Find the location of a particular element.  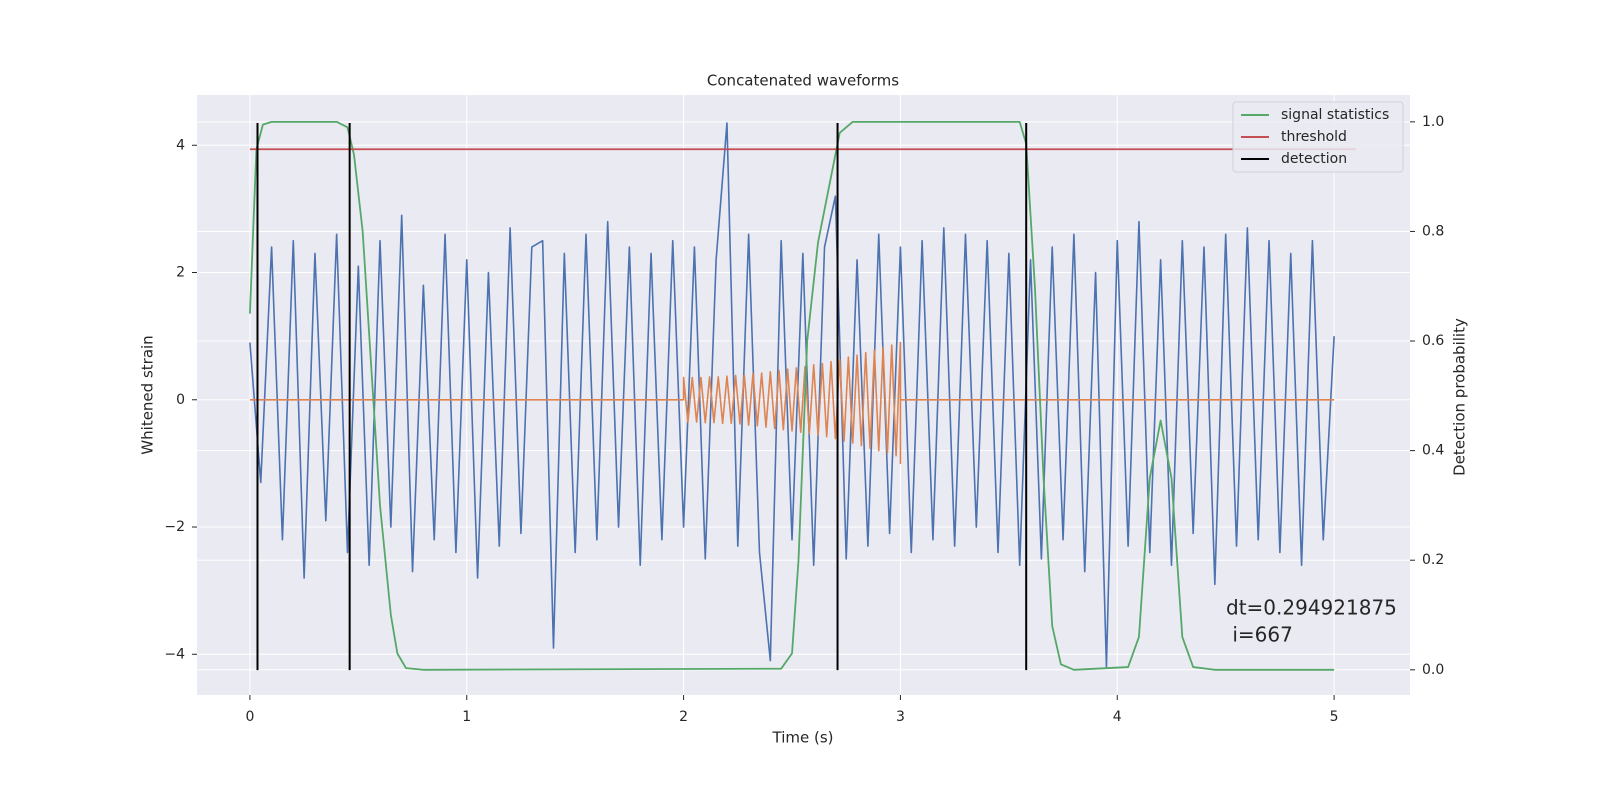

x-tick-label: 0 is located at coordinates (249, 717).